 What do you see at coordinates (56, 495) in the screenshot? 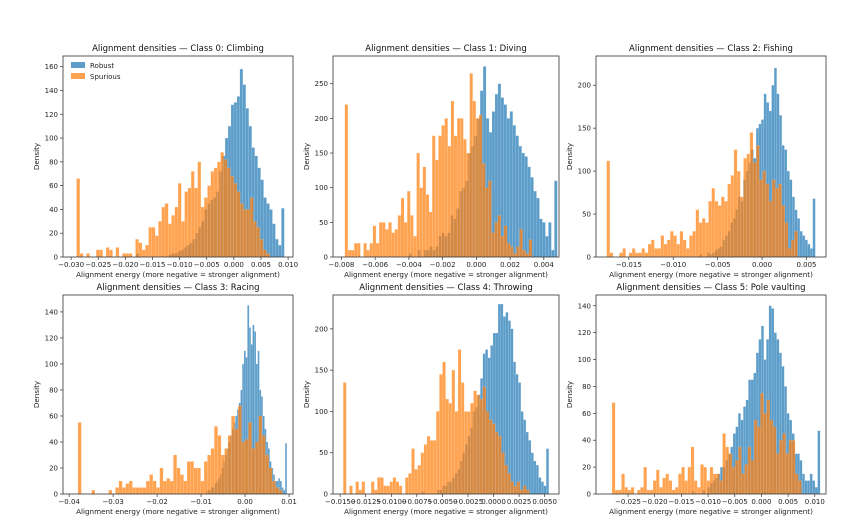
I see `y-tick-label: 0` at bounding box center [56, 495].